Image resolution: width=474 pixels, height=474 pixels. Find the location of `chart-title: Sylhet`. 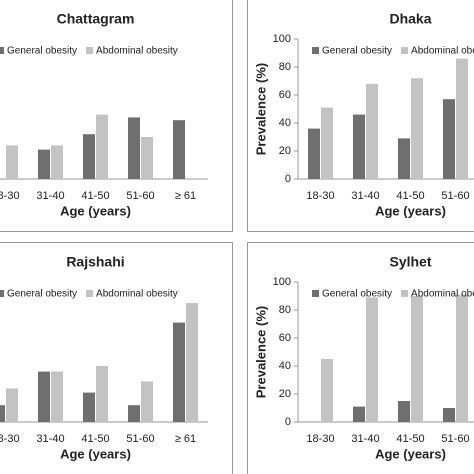

chart-title: Sylhet is located at coordinates (410, 262).